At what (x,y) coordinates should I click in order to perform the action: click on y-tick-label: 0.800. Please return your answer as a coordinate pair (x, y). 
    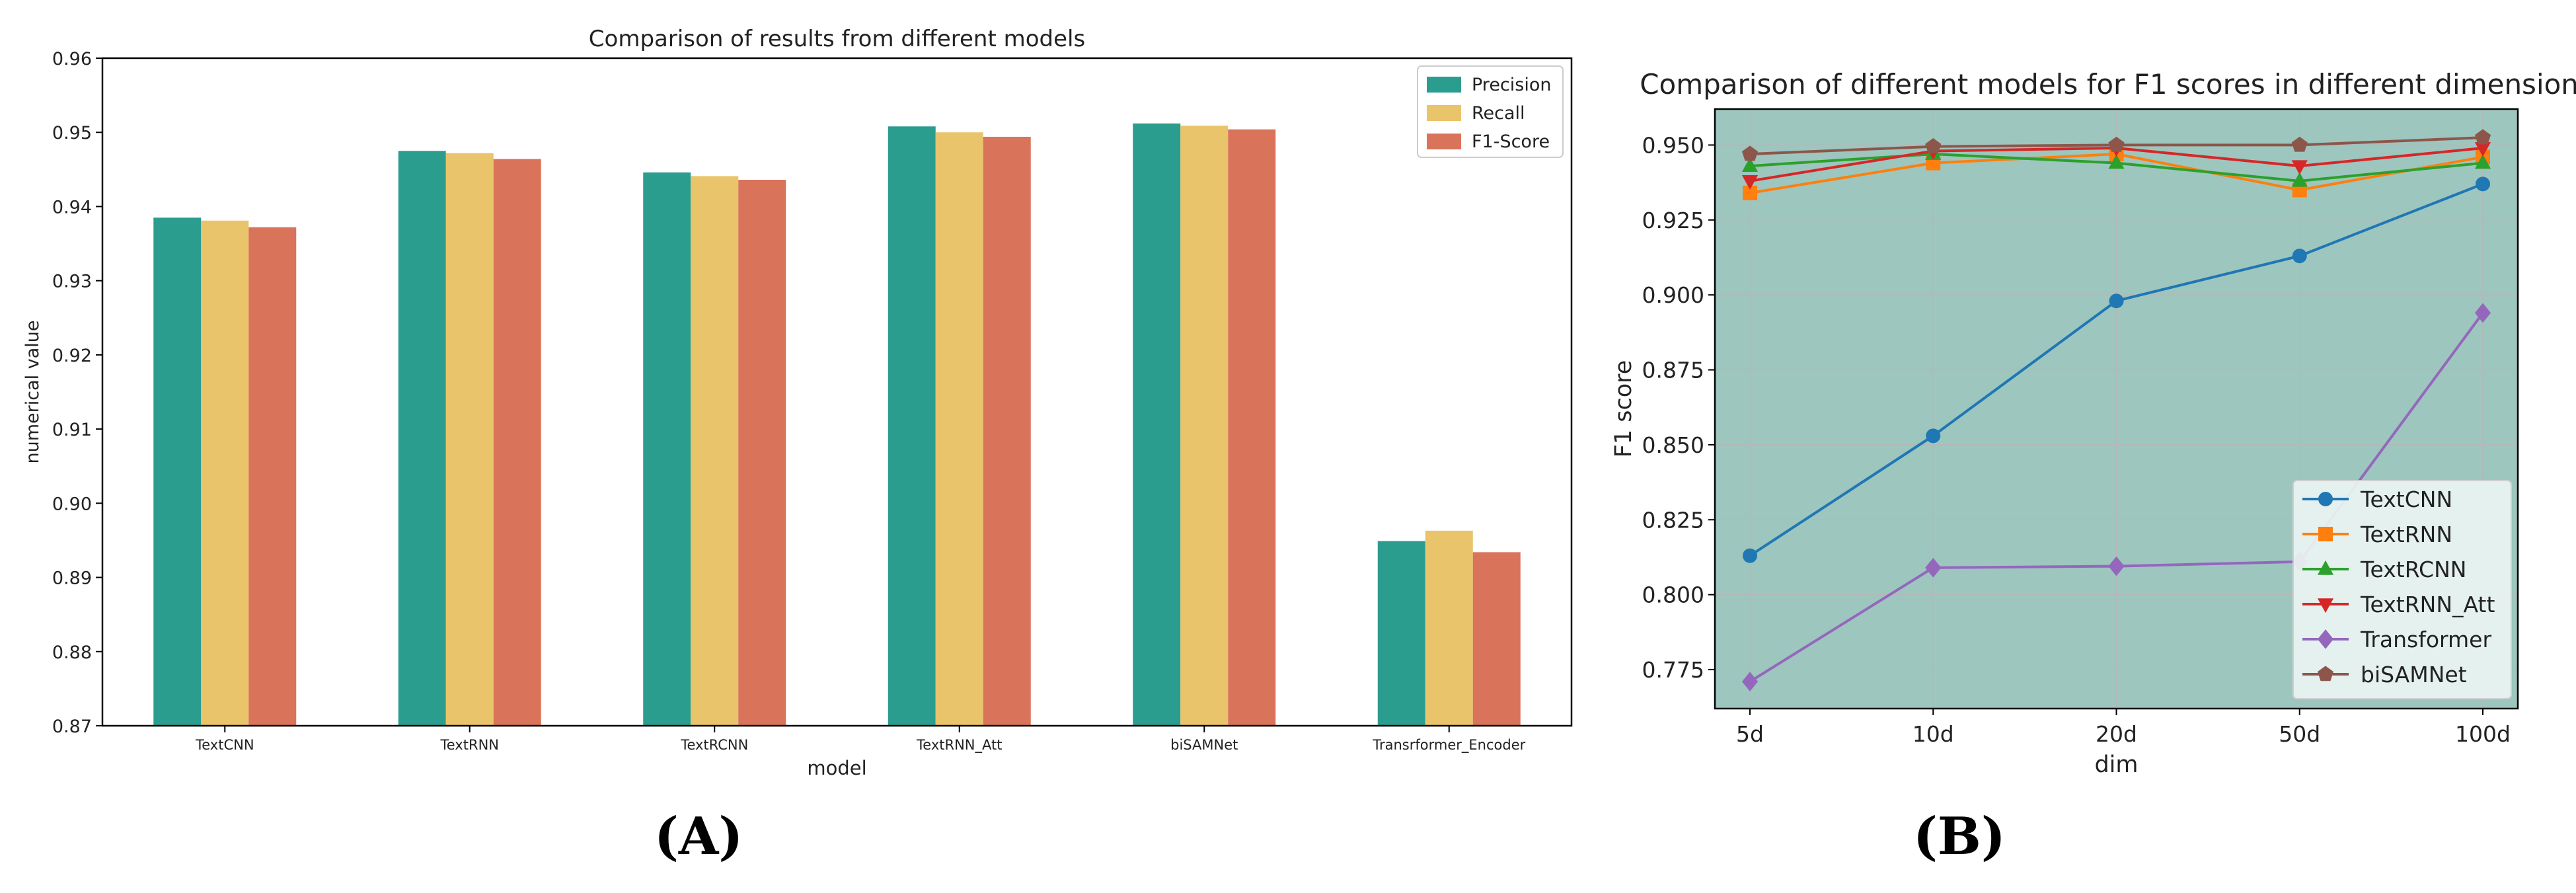
    Looking at the image, I should click on (1673, 595).